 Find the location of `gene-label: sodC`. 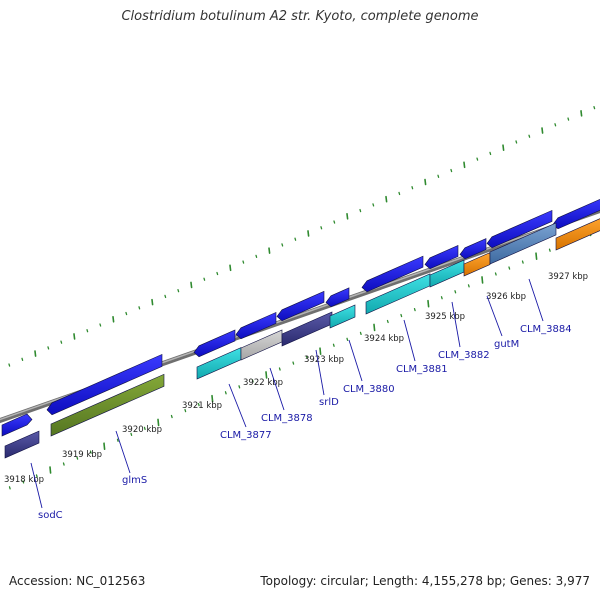

gene-label: sodC is located at coordinates (50, 515).